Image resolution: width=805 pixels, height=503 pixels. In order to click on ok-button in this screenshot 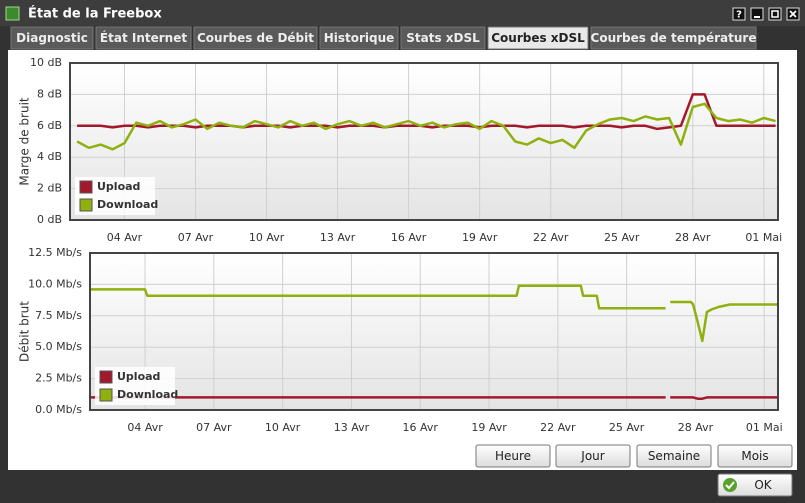, I will do `click(755, 485)`.